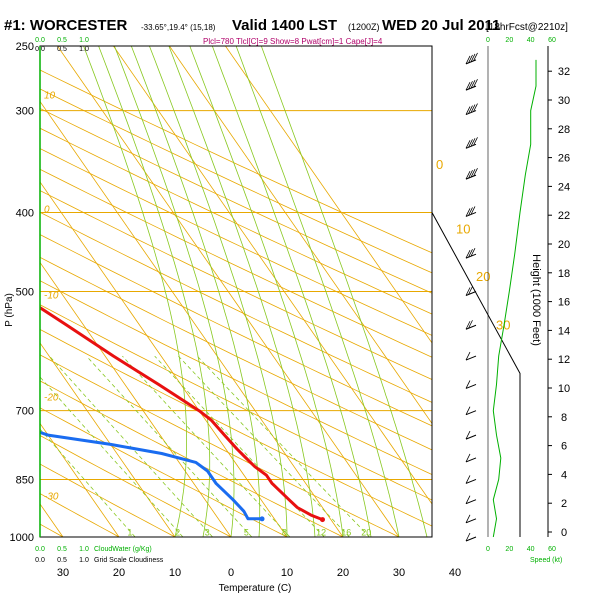 This screenshot has width=600, height=605. I want to click on wind-speed-line, so click(514, 298).